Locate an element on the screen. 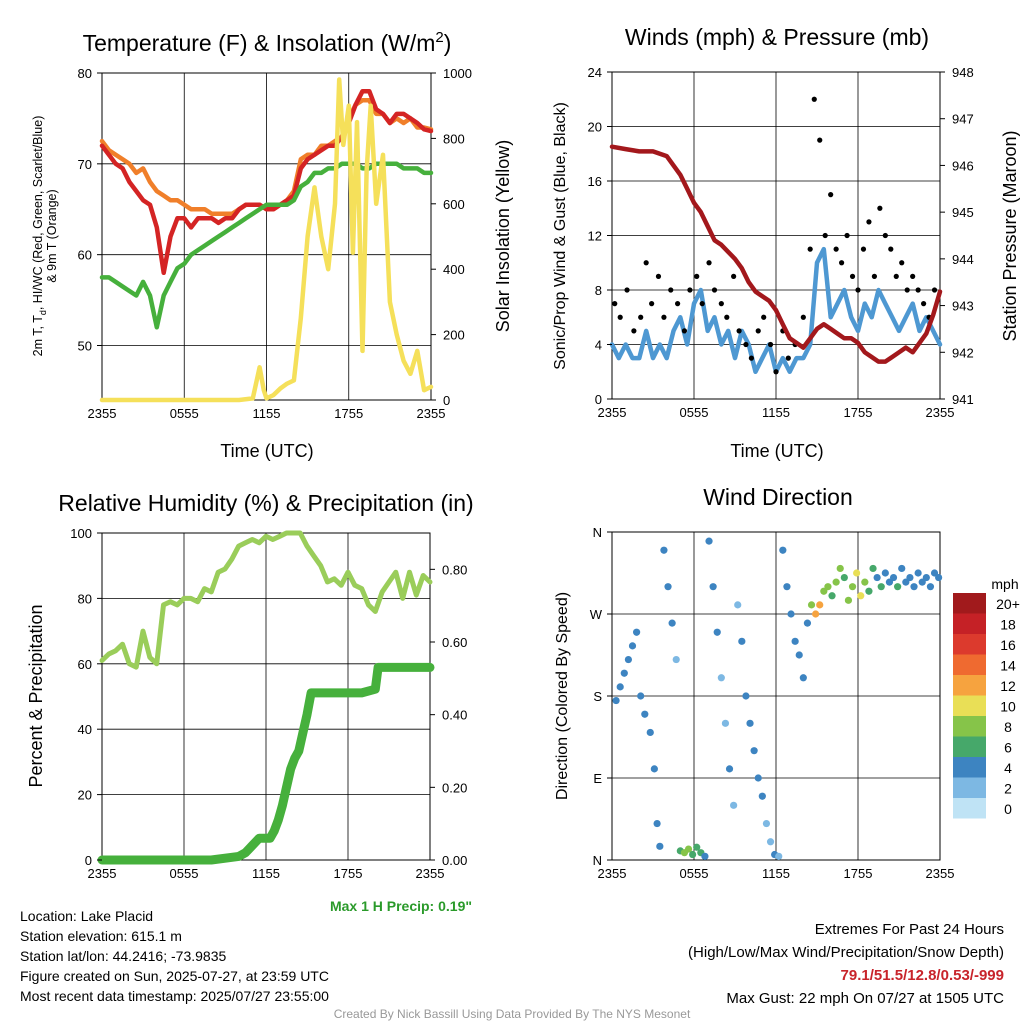  humidity-series is located at coordinates (266, 697).